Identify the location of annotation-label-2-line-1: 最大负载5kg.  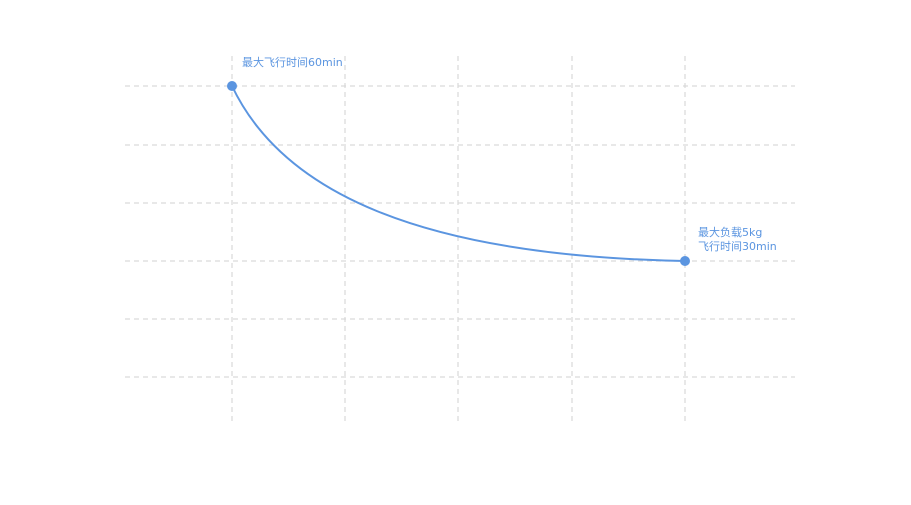
(730, 232).